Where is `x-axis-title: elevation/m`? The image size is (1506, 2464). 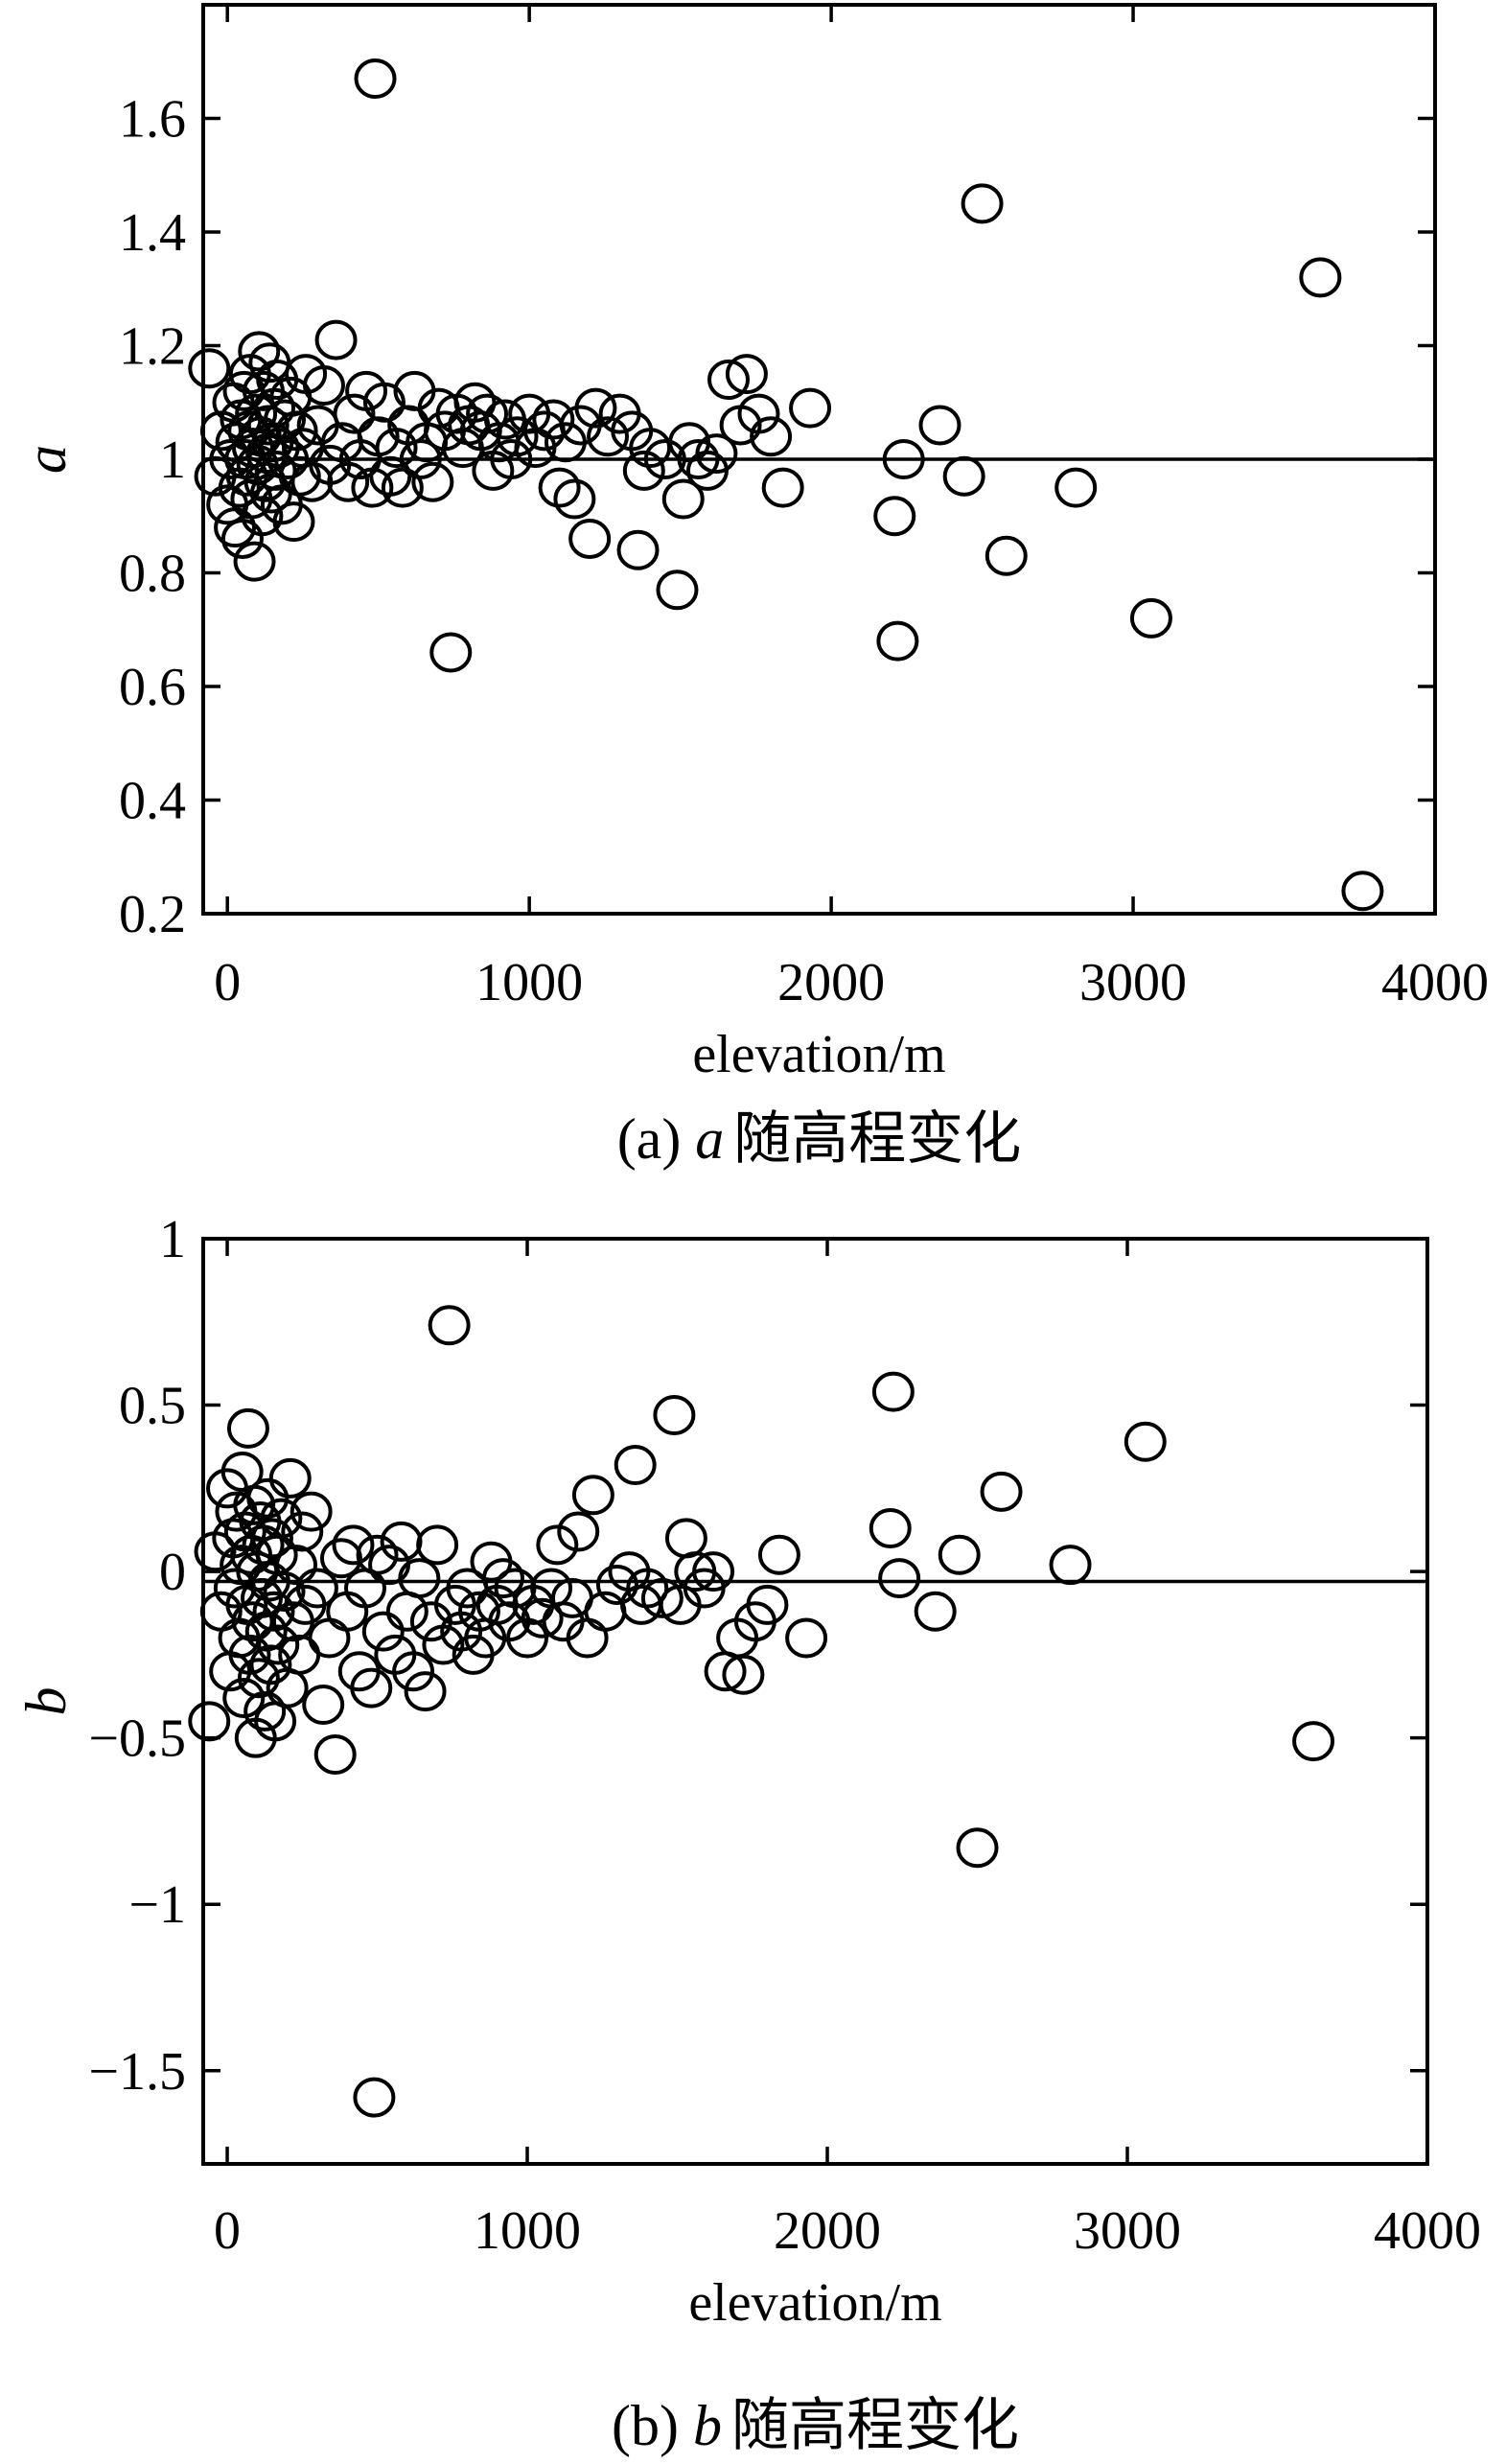
x-axis-title: elevation/m is located at coordinates (818, 1054).